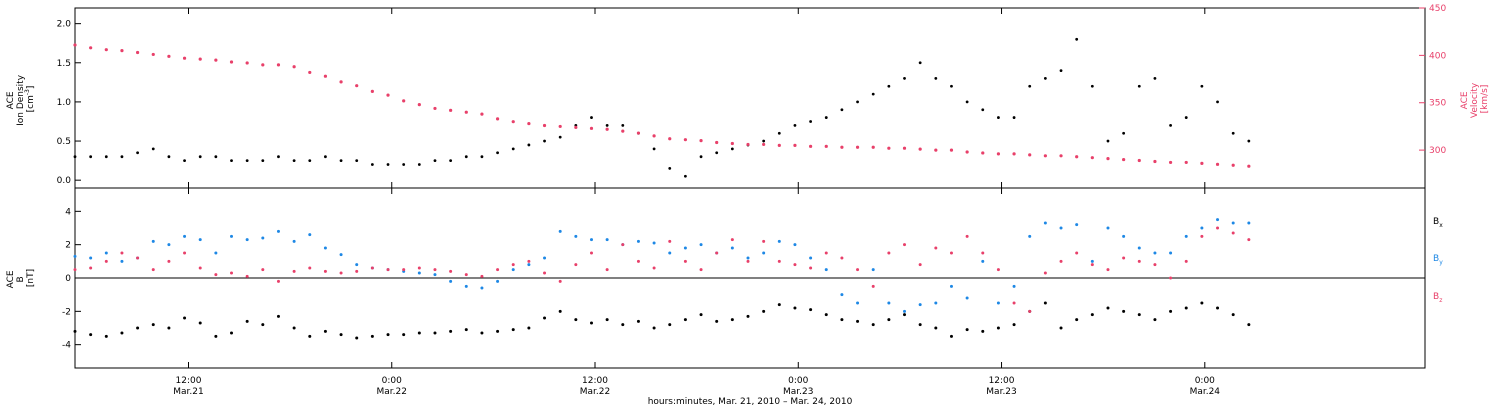  Describe the element at coordinates (1438, 223) in the screenshot. I see `legend-bx: Bx` at that location.